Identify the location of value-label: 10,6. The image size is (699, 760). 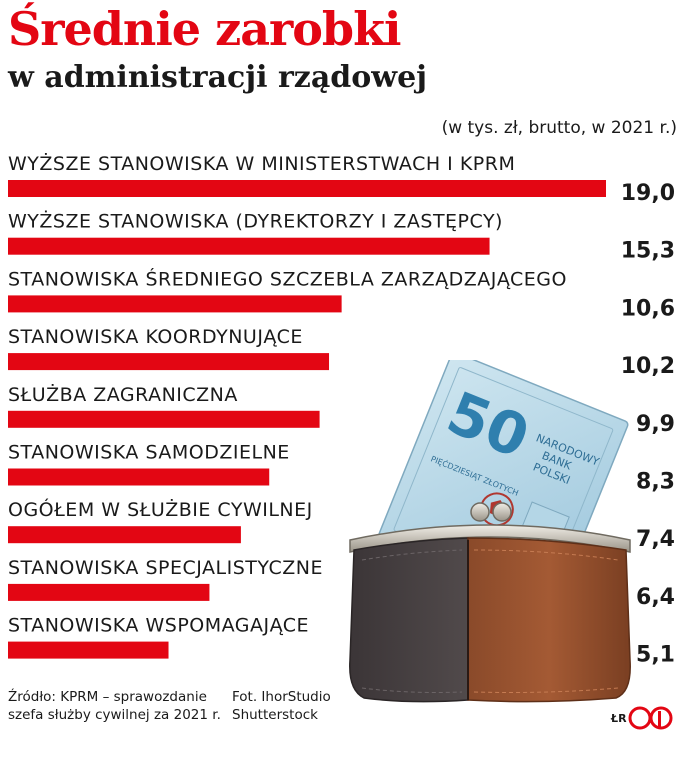
(648, 308).